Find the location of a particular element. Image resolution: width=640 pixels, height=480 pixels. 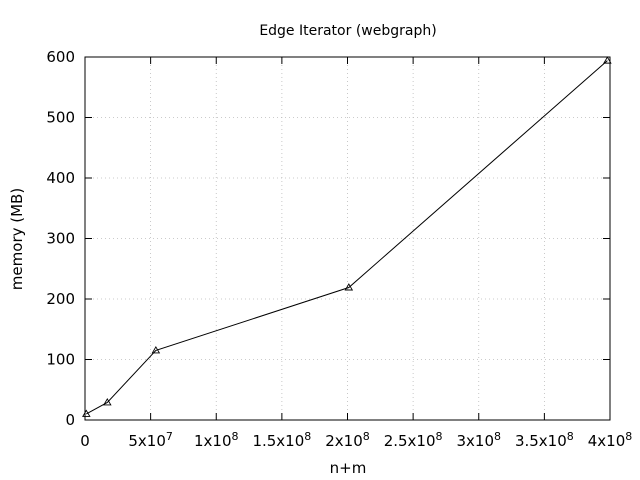

y-tick-label: 500 is located at coordinates (60, 118).